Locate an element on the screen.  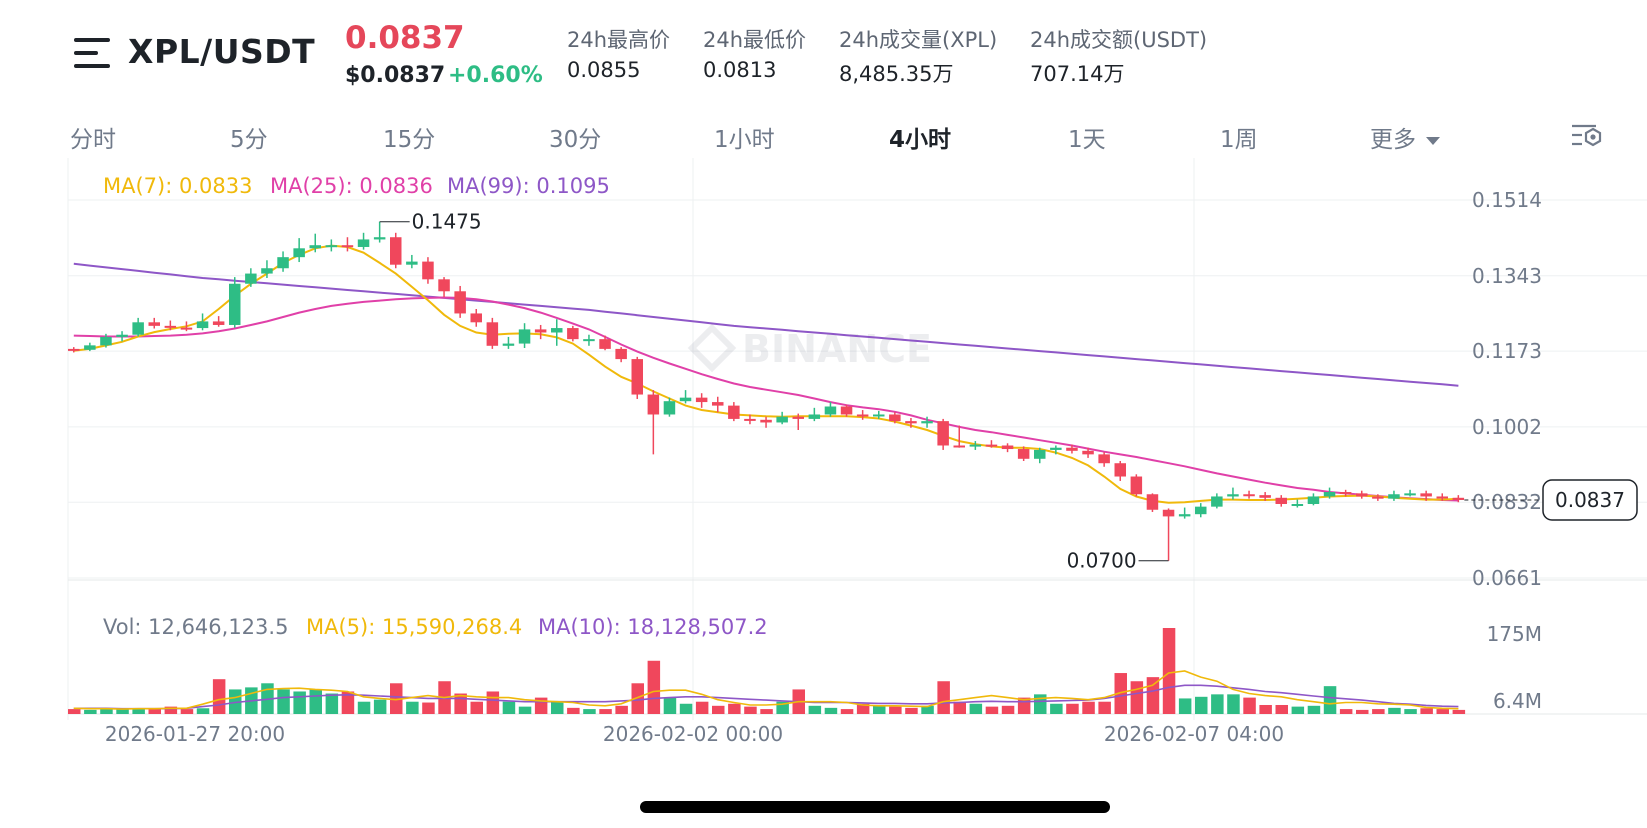
price-tick-label: 0.0832 is located at coordinates (1507, 502).